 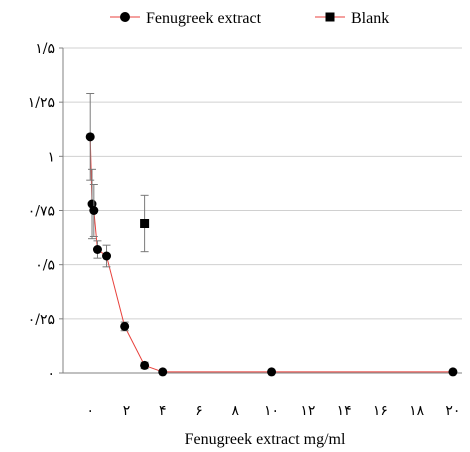 I want to click on x-tick-label-9: ۱۸, so click(x=417, y=411).